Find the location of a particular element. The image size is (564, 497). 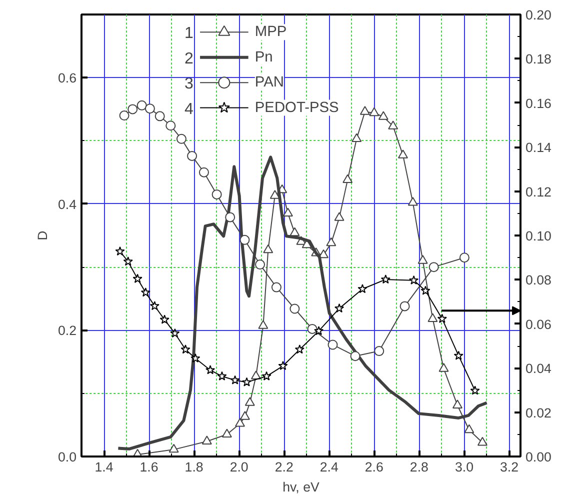

x-tick-label: 2.6 is located at coordinates (374, 467).